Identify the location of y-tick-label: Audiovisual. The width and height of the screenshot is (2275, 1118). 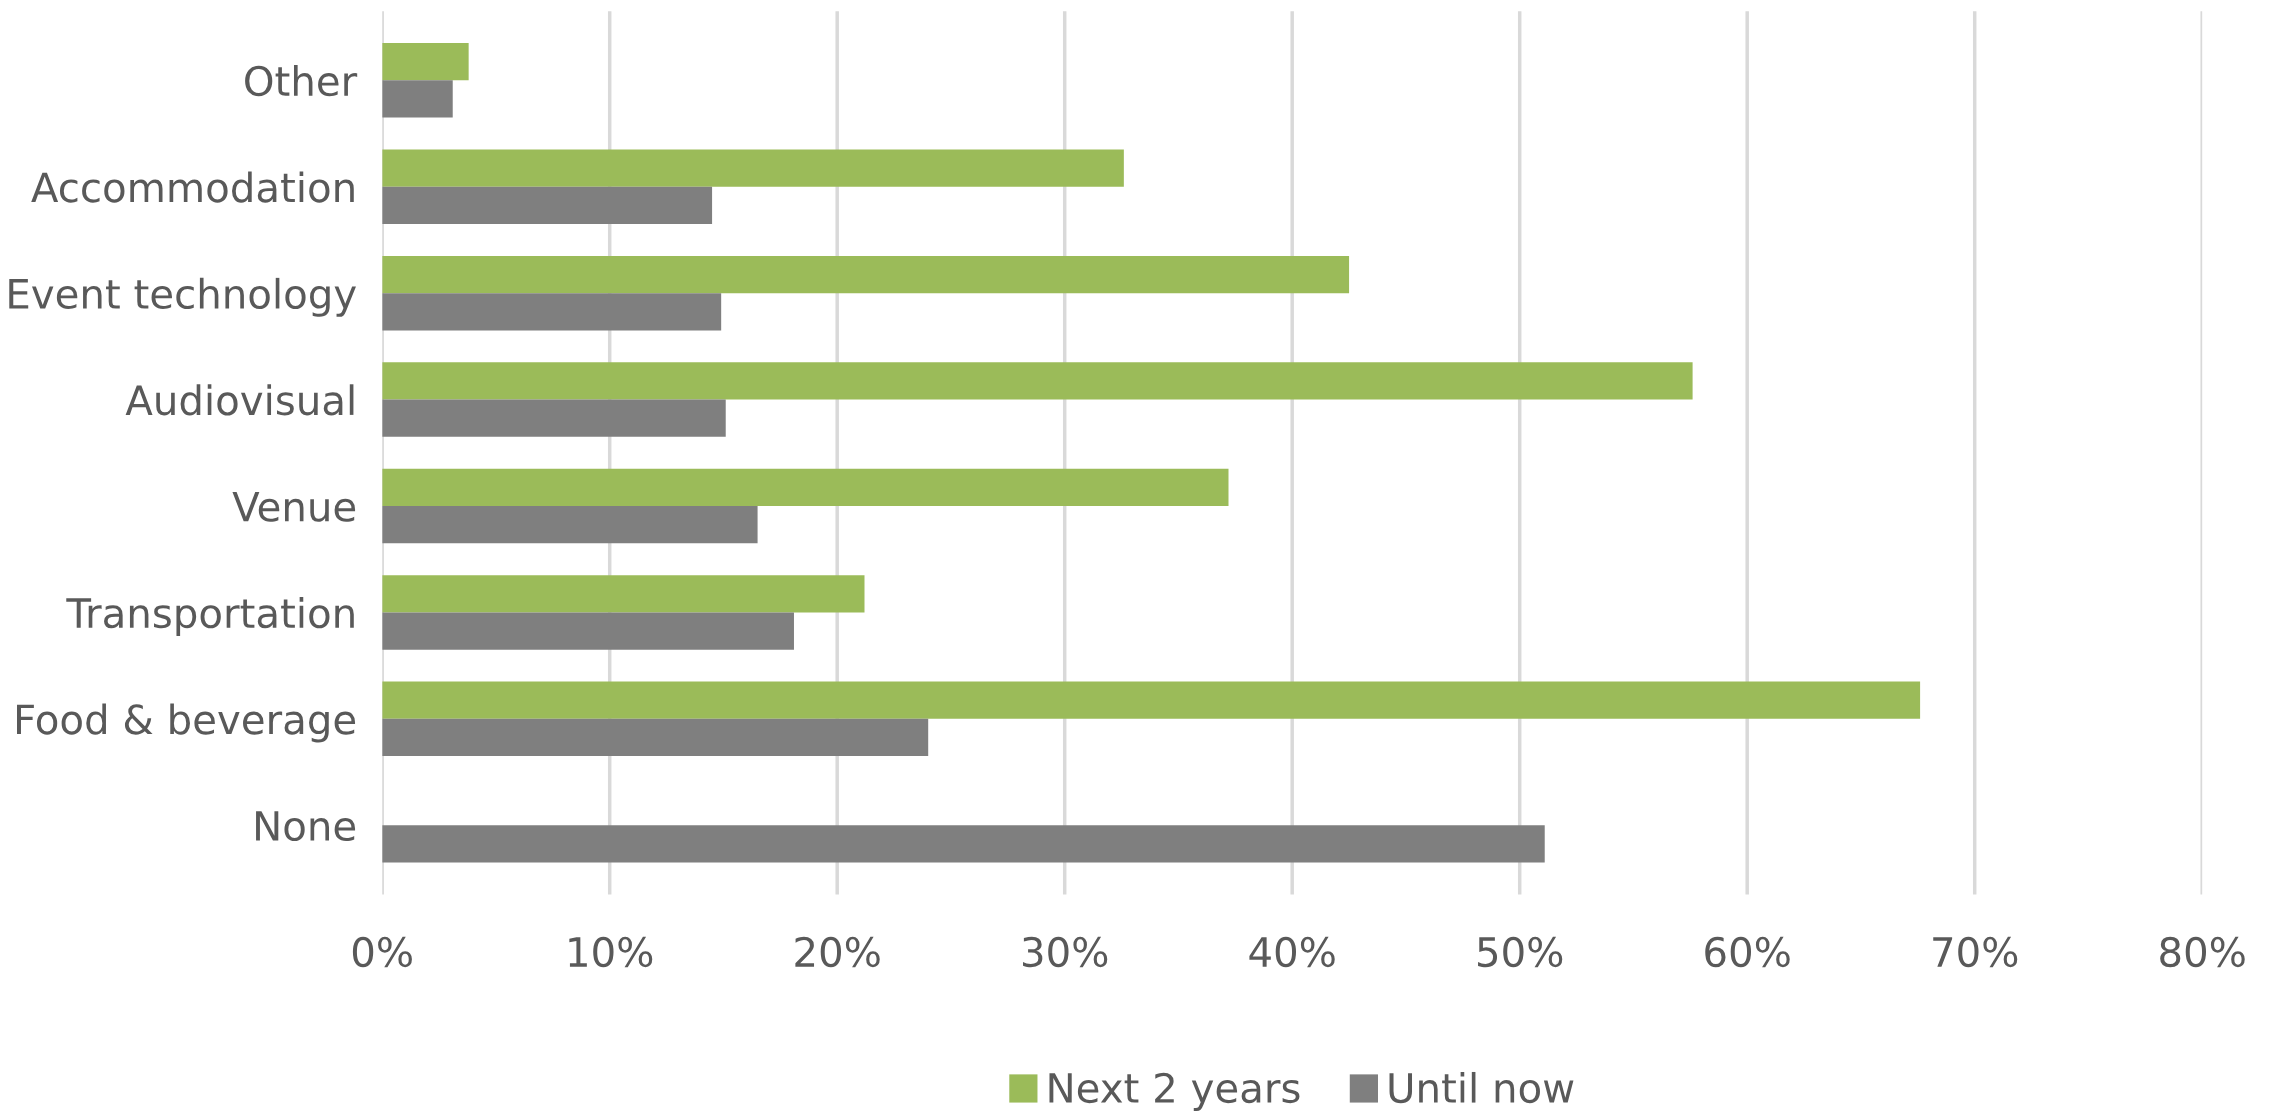
(239, 400).